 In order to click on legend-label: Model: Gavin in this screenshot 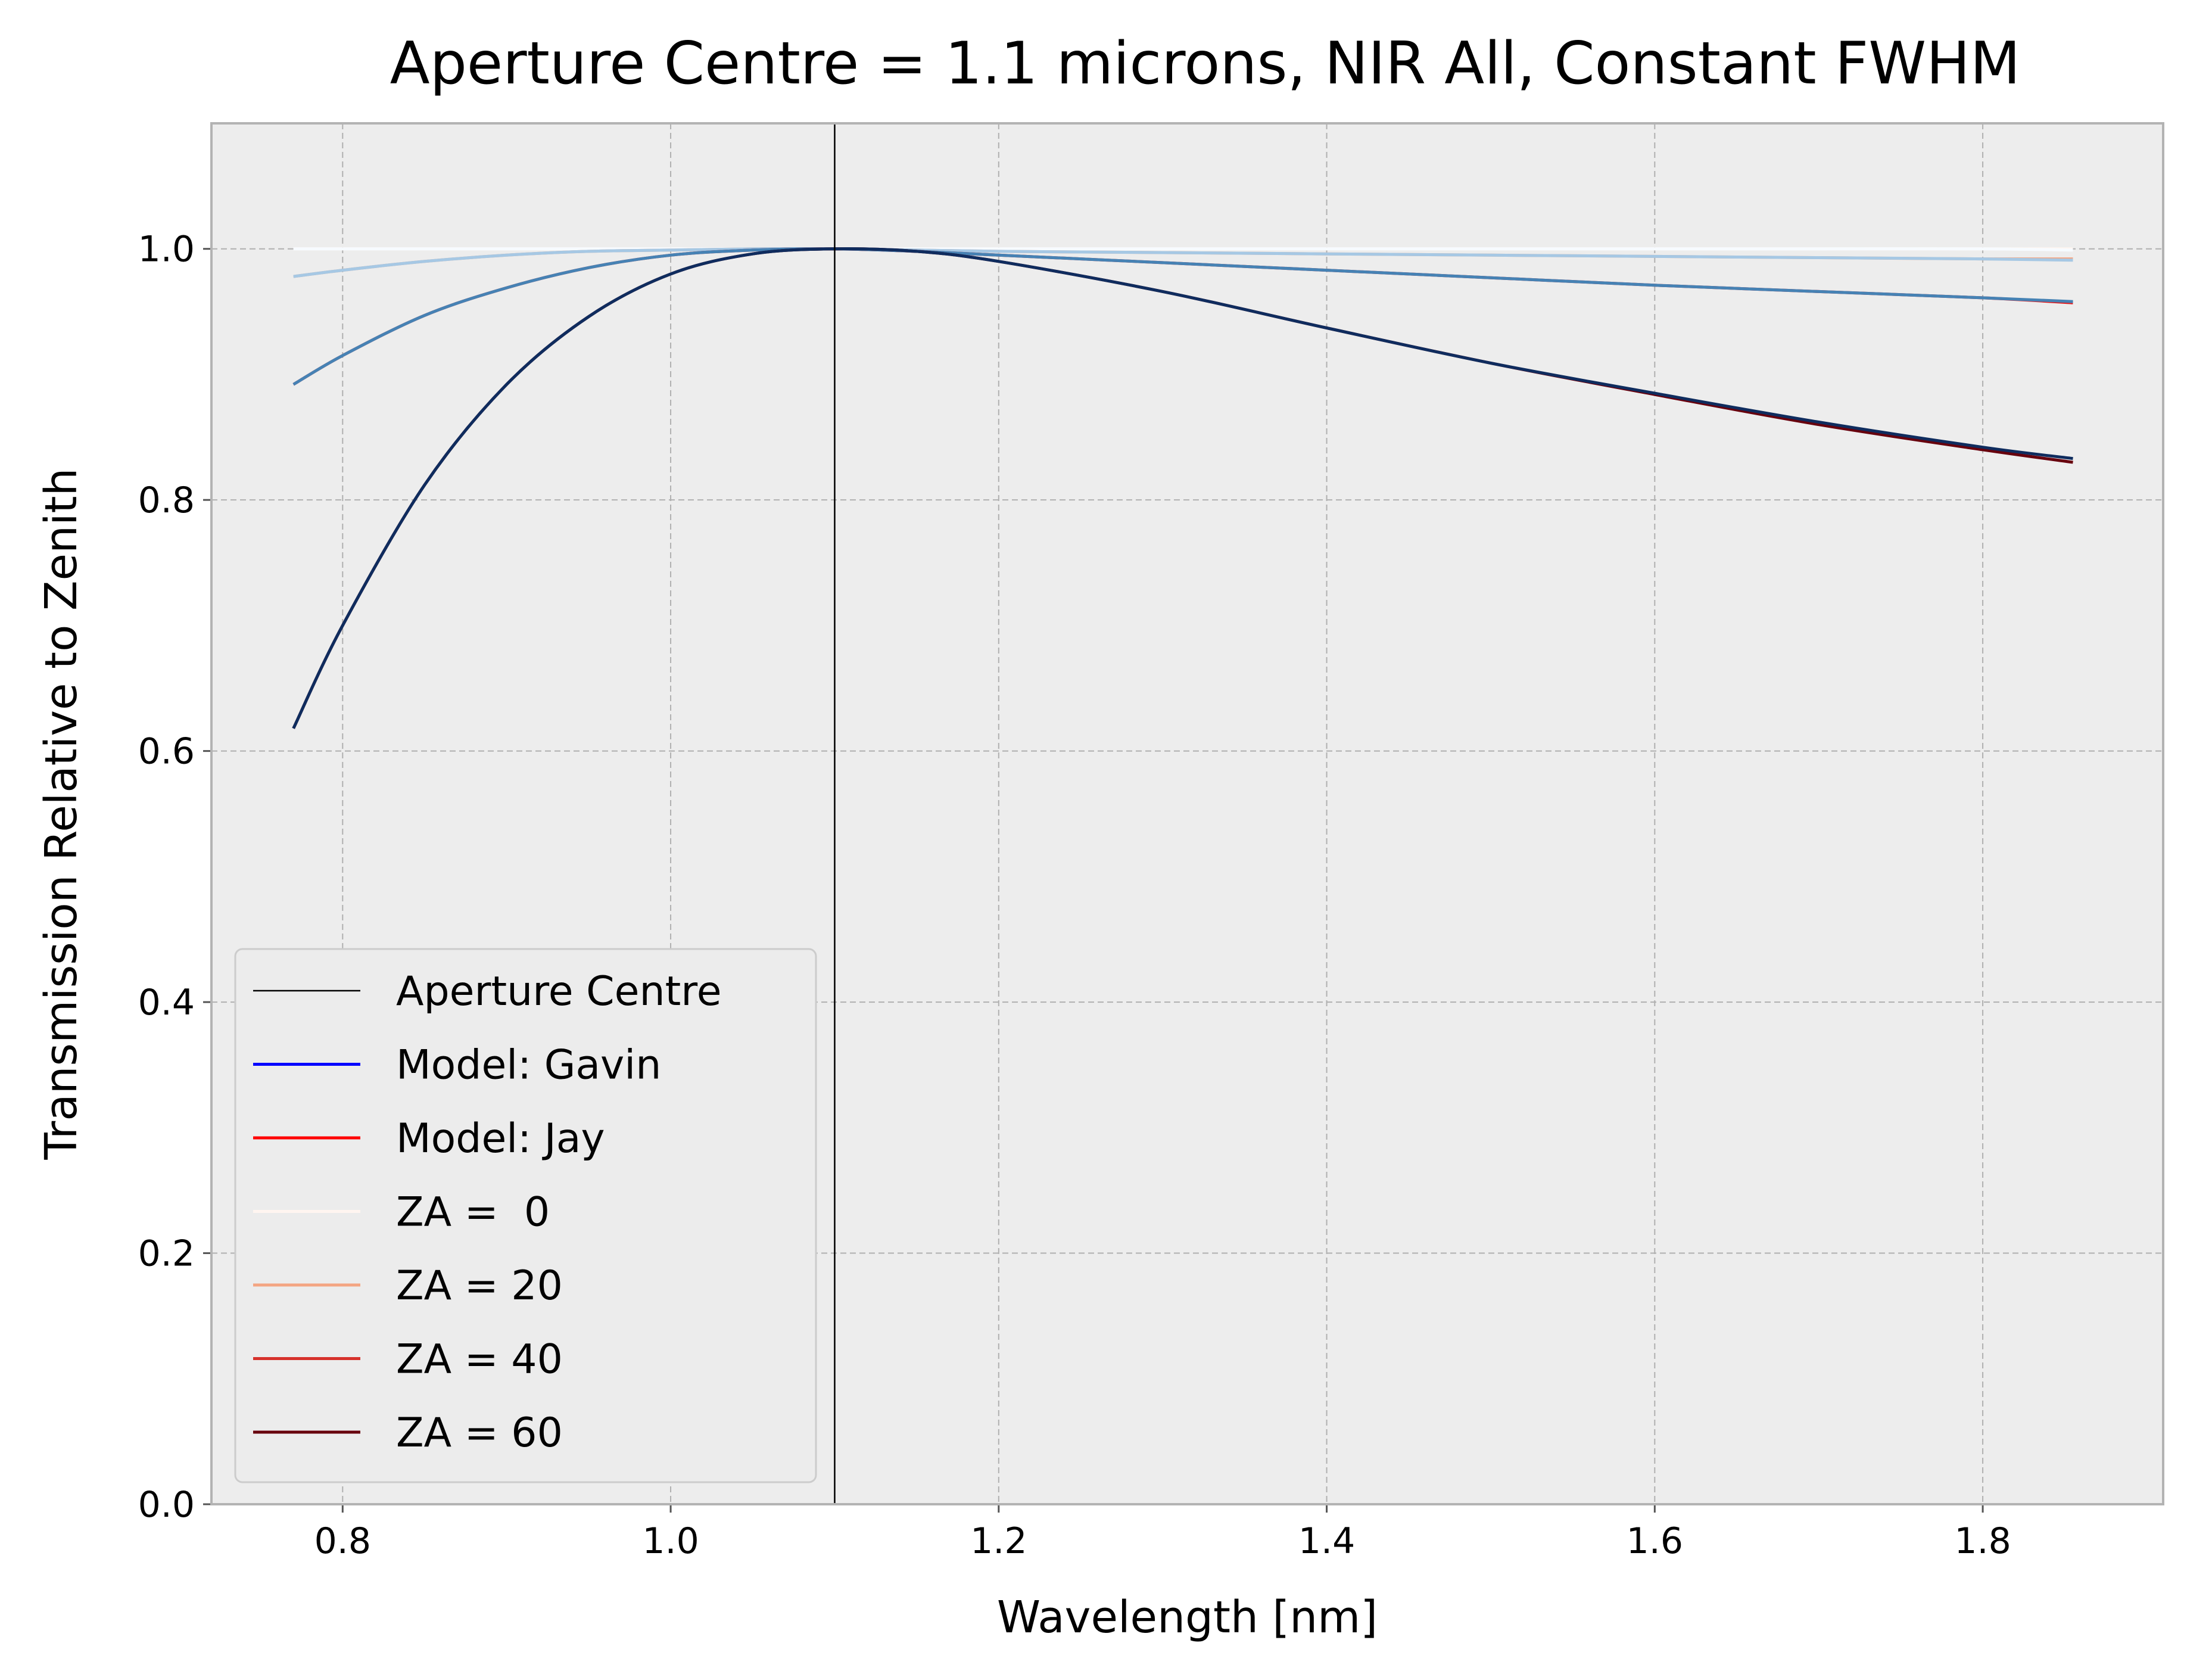, I will do `click(528, 1065)`.